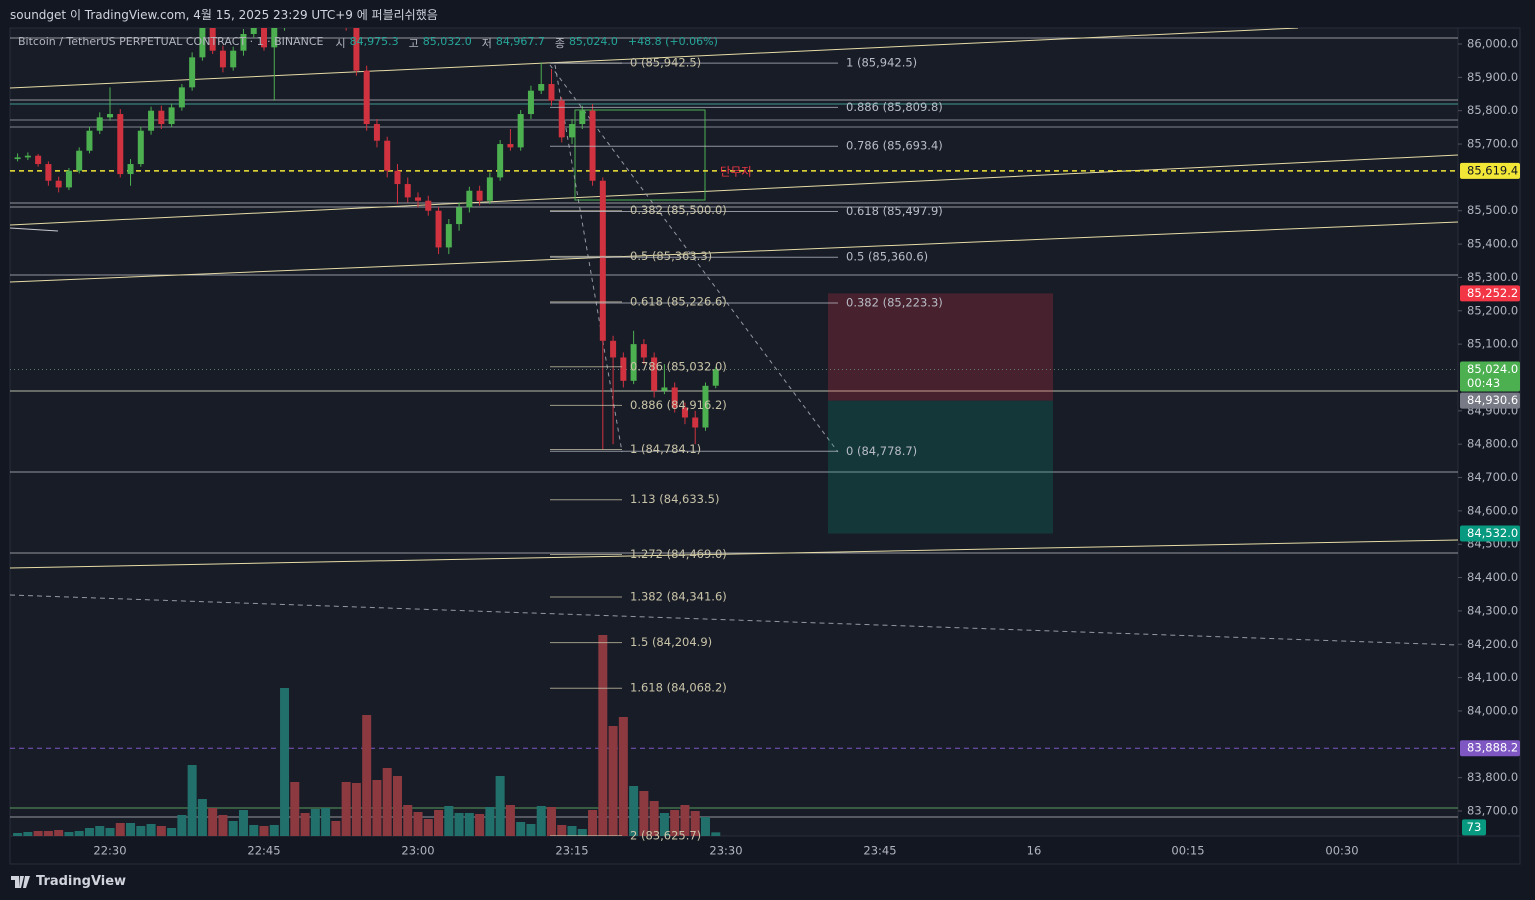  What do you see at coordinates (1492, 644) in the screenshot?
I see `y-tick-label: 84,200.0` at bounding box center [1492, 644].